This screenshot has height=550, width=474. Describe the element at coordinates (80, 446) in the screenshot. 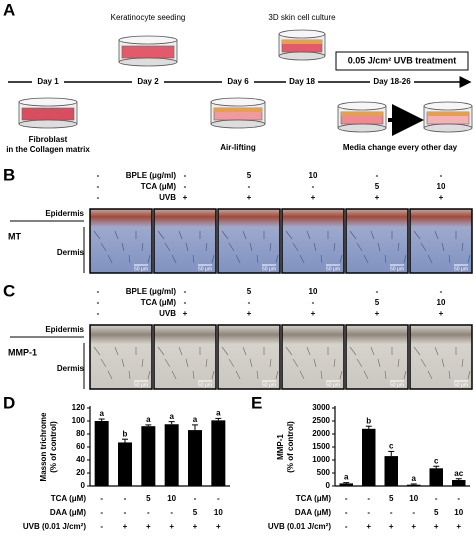

I see `y-tick-label: 60` at that location.